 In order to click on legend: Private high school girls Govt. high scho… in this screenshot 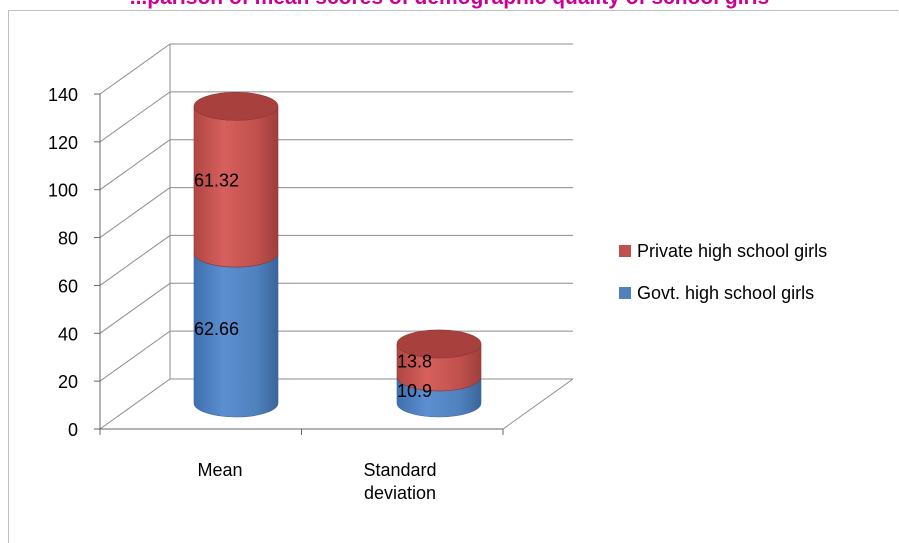, I will do `click(723, 272)`.